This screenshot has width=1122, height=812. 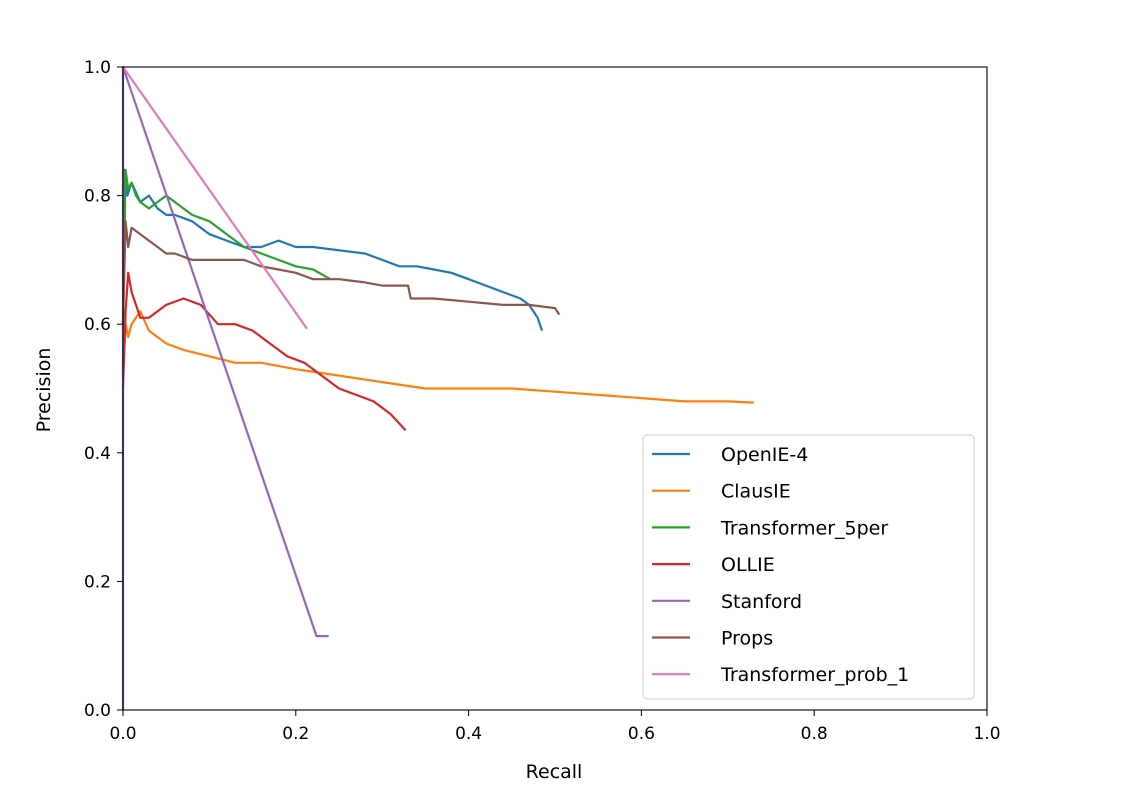 What do you see at coordinates (97, 325) in the screenshot?
I see `y-tick-label: 0.6` at bounding box center [97, 325].